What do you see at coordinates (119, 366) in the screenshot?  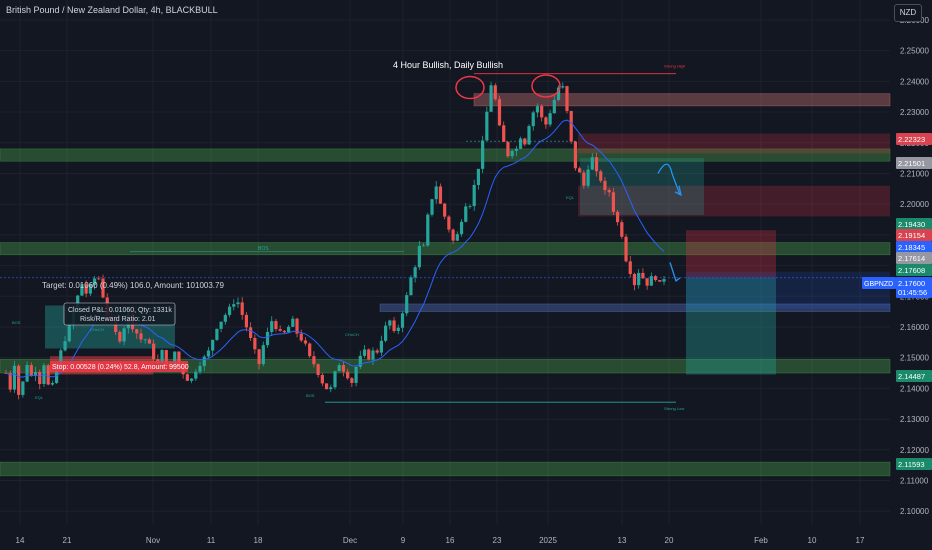 I see `stop-label-bg` at bounding box center [119, 366].